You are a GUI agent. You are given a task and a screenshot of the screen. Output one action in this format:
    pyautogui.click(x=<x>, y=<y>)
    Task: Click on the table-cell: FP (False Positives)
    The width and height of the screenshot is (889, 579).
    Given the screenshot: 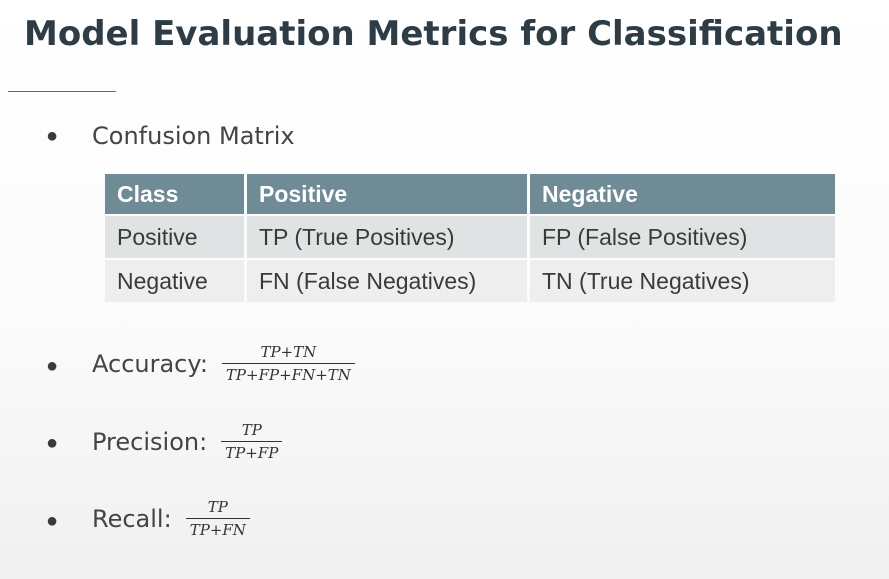 What is the action you would take?
    pyautogui.click(x=682, y=237)
    